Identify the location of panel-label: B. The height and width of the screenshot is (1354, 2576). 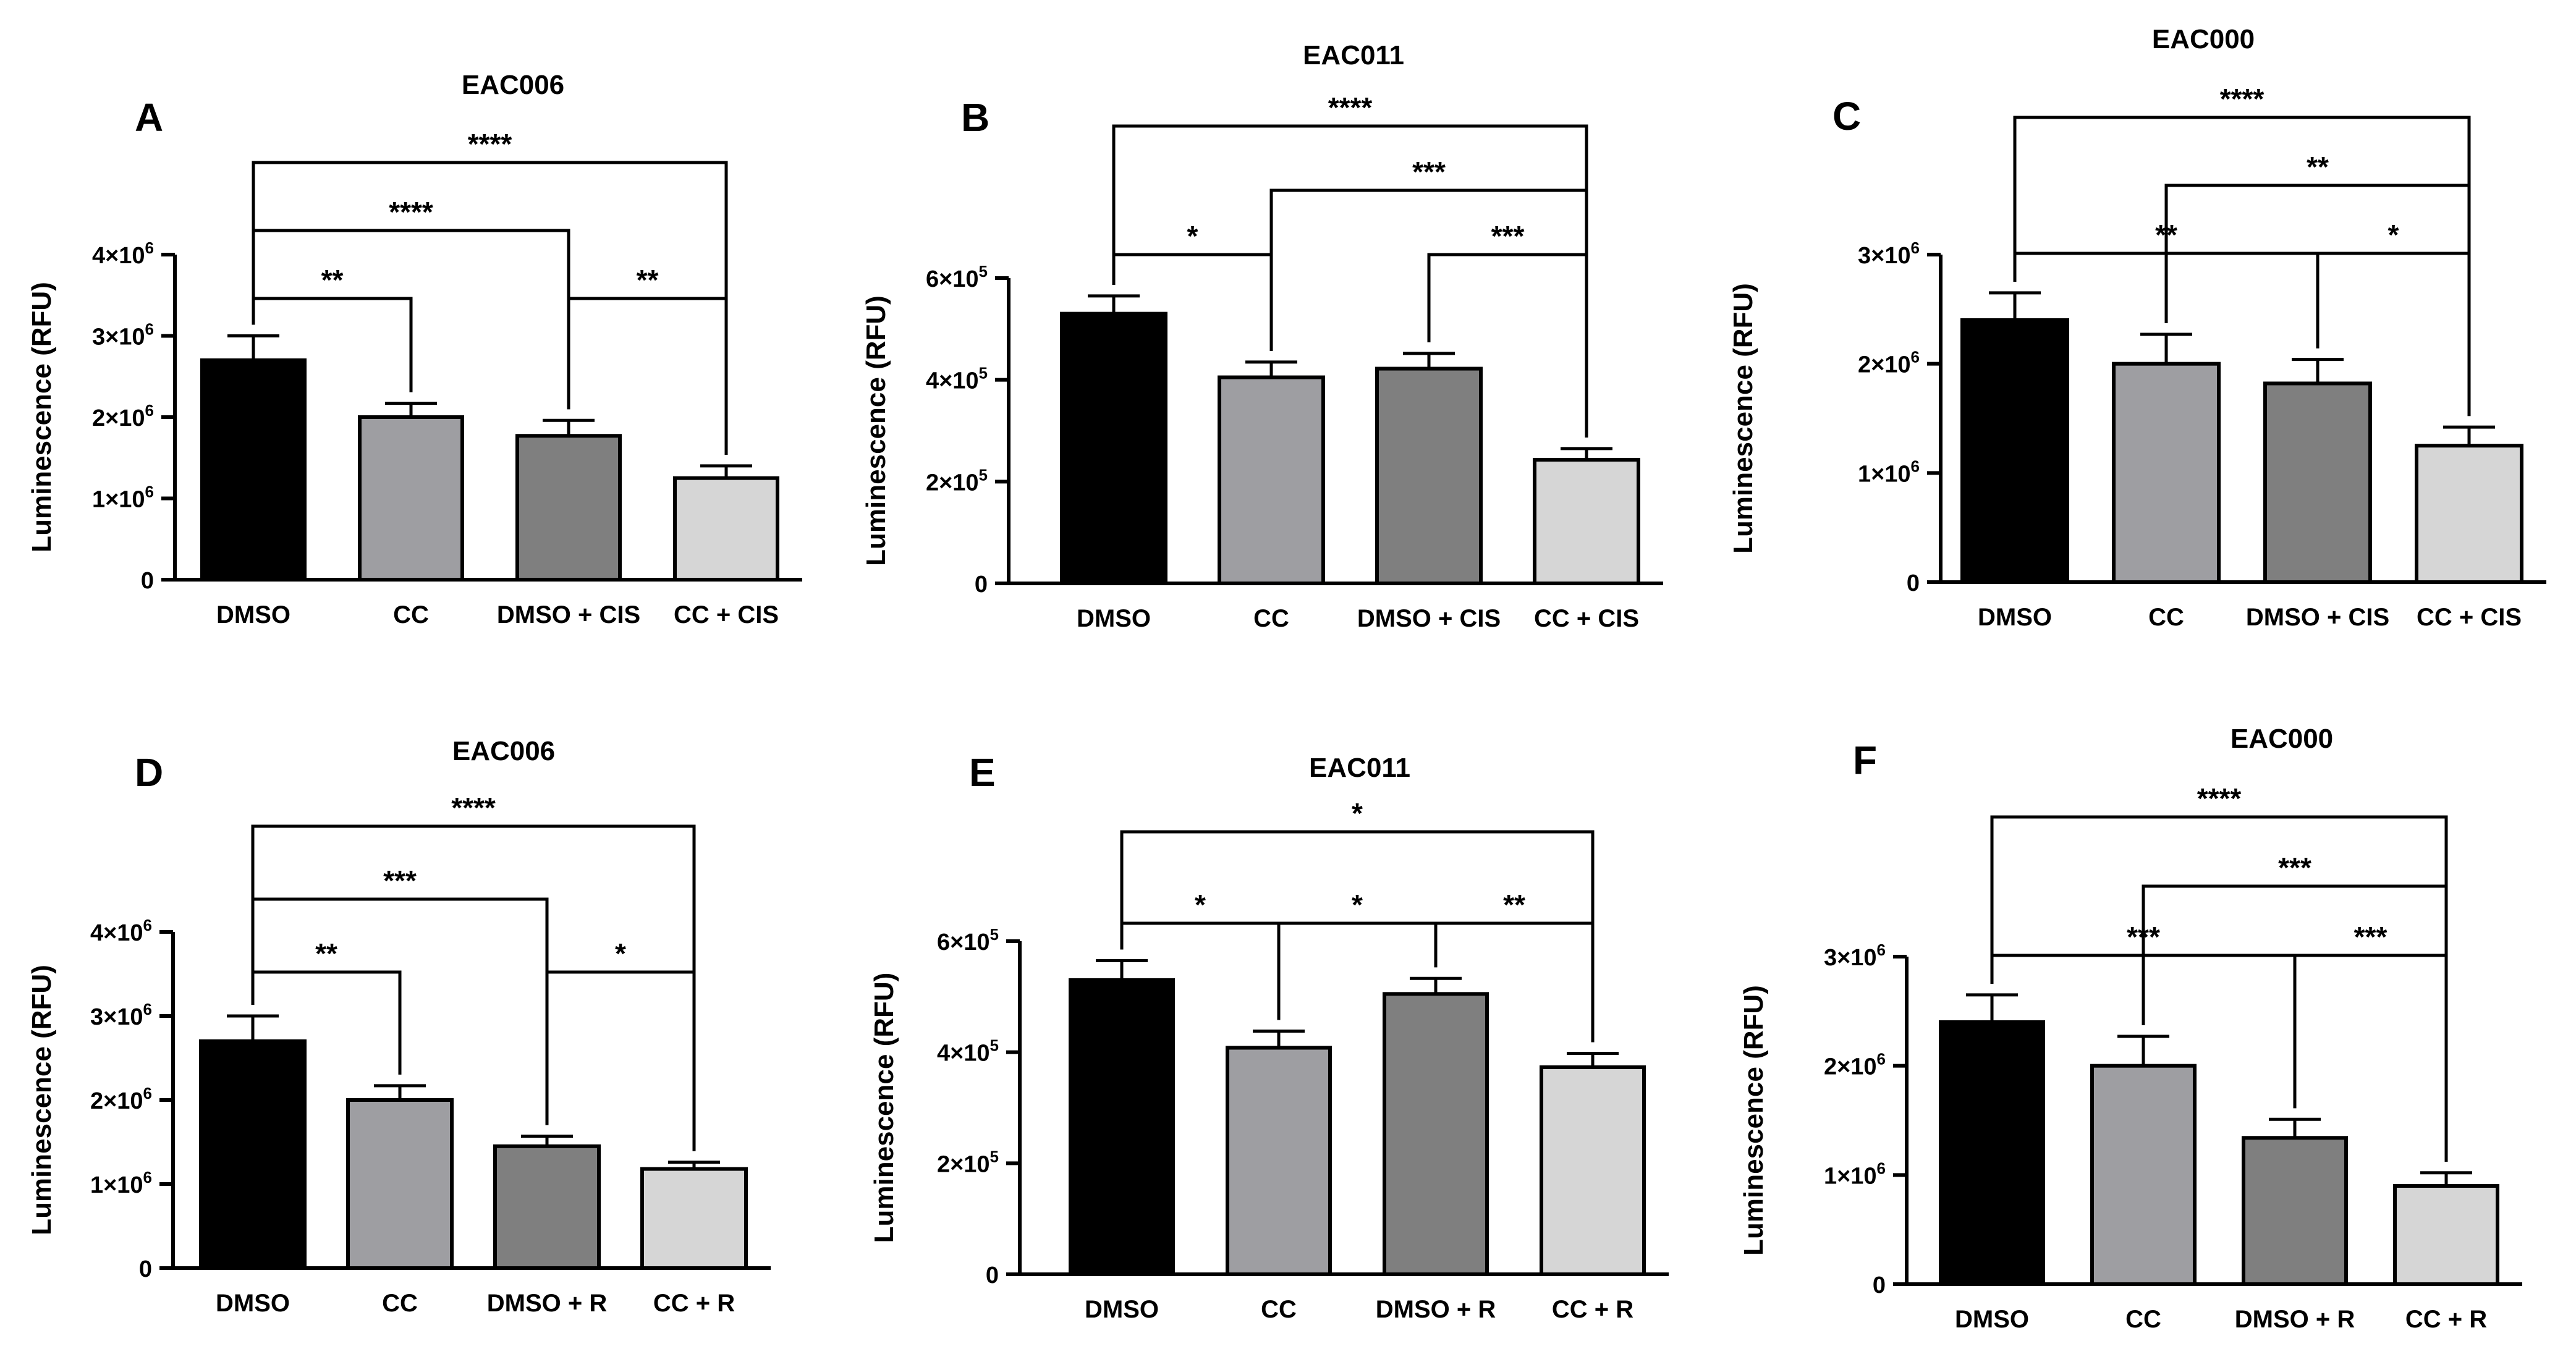
(975, 117).